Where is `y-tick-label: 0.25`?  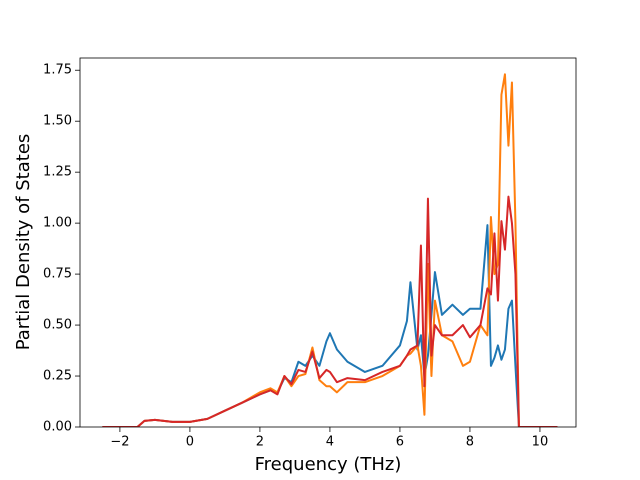
y-tick-label: 0.25 is located at coordinates (57, 376).